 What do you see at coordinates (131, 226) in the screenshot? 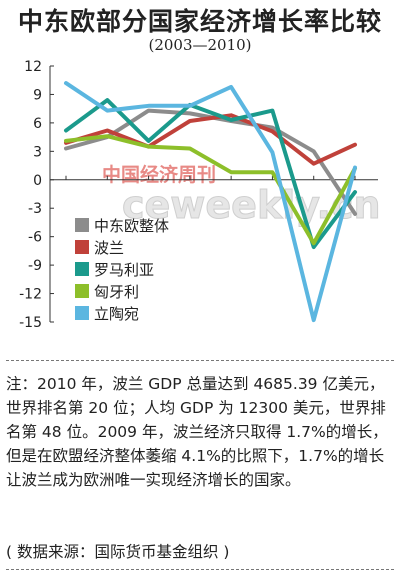
I see `legend-label: 中东欧整体` at bounding box center [131, 226].